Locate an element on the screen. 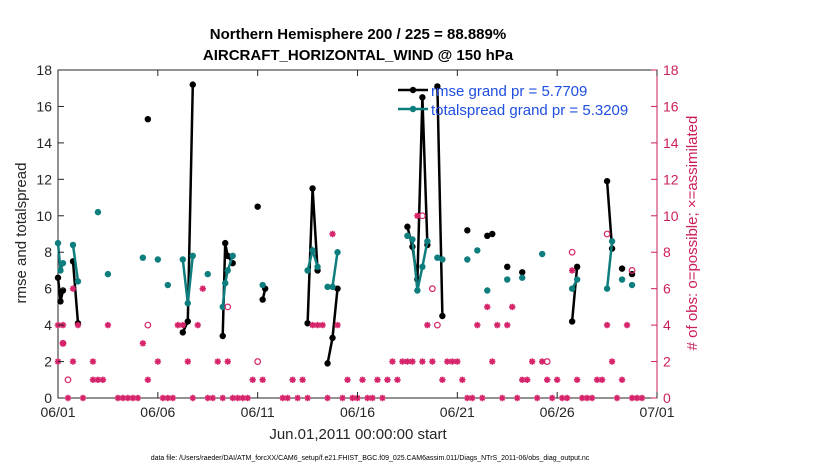  y-tick-label-right: 4 is located at coordinates (667, 325).